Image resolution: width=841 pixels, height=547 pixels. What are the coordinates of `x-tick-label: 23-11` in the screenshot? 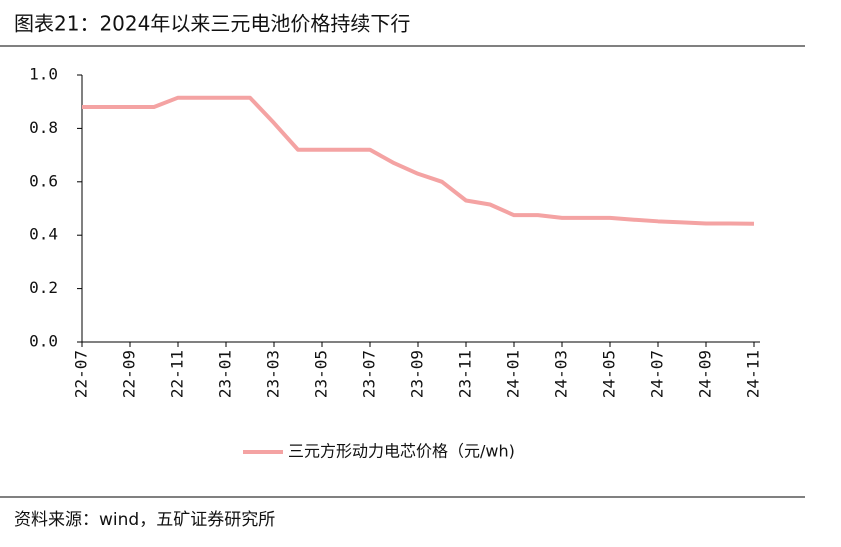 It's located at (465, 374).